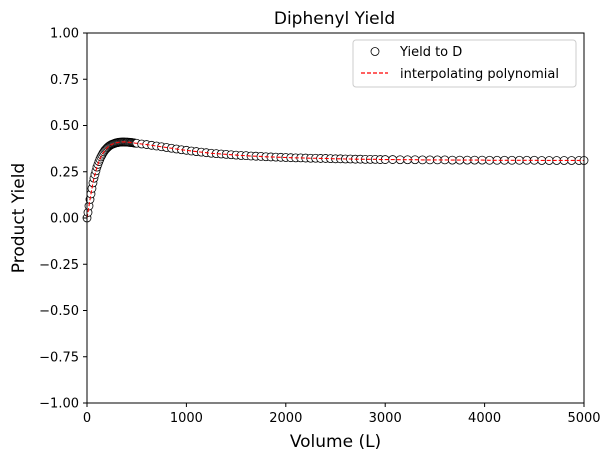 The image size is (610, 461). What do you see at coordinates (19, 218) in the screenshot?
I see `y-axis-label: Product Yield` at bounding box center [19, 218].